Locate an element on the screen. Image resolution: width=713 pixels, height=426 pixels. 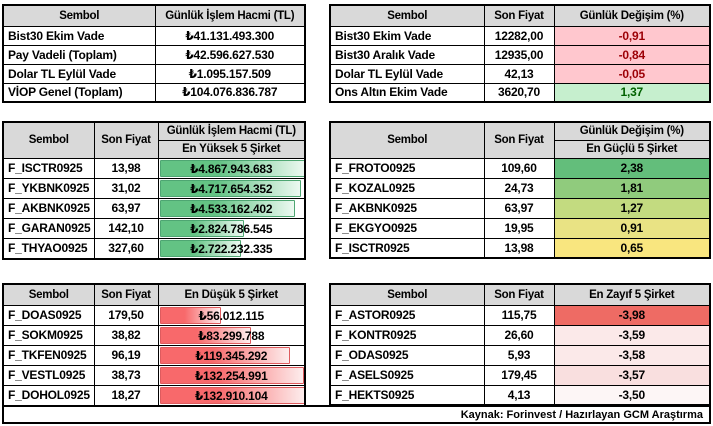
header-row: Sembol Günlük İşlem Hacmi (TL) is located at coordinates (154, 15).